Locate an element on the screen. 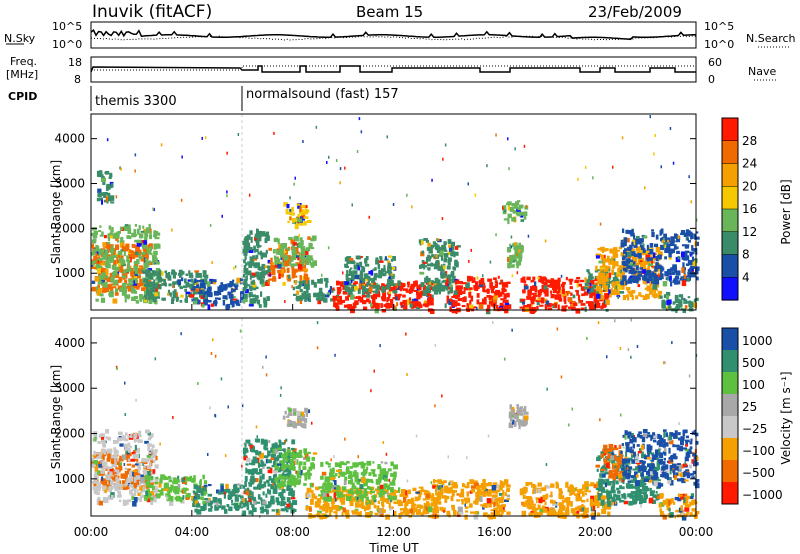 The width and height of the screenshot is (800, 554). noise-search-series is located at coordinates (393, 38).